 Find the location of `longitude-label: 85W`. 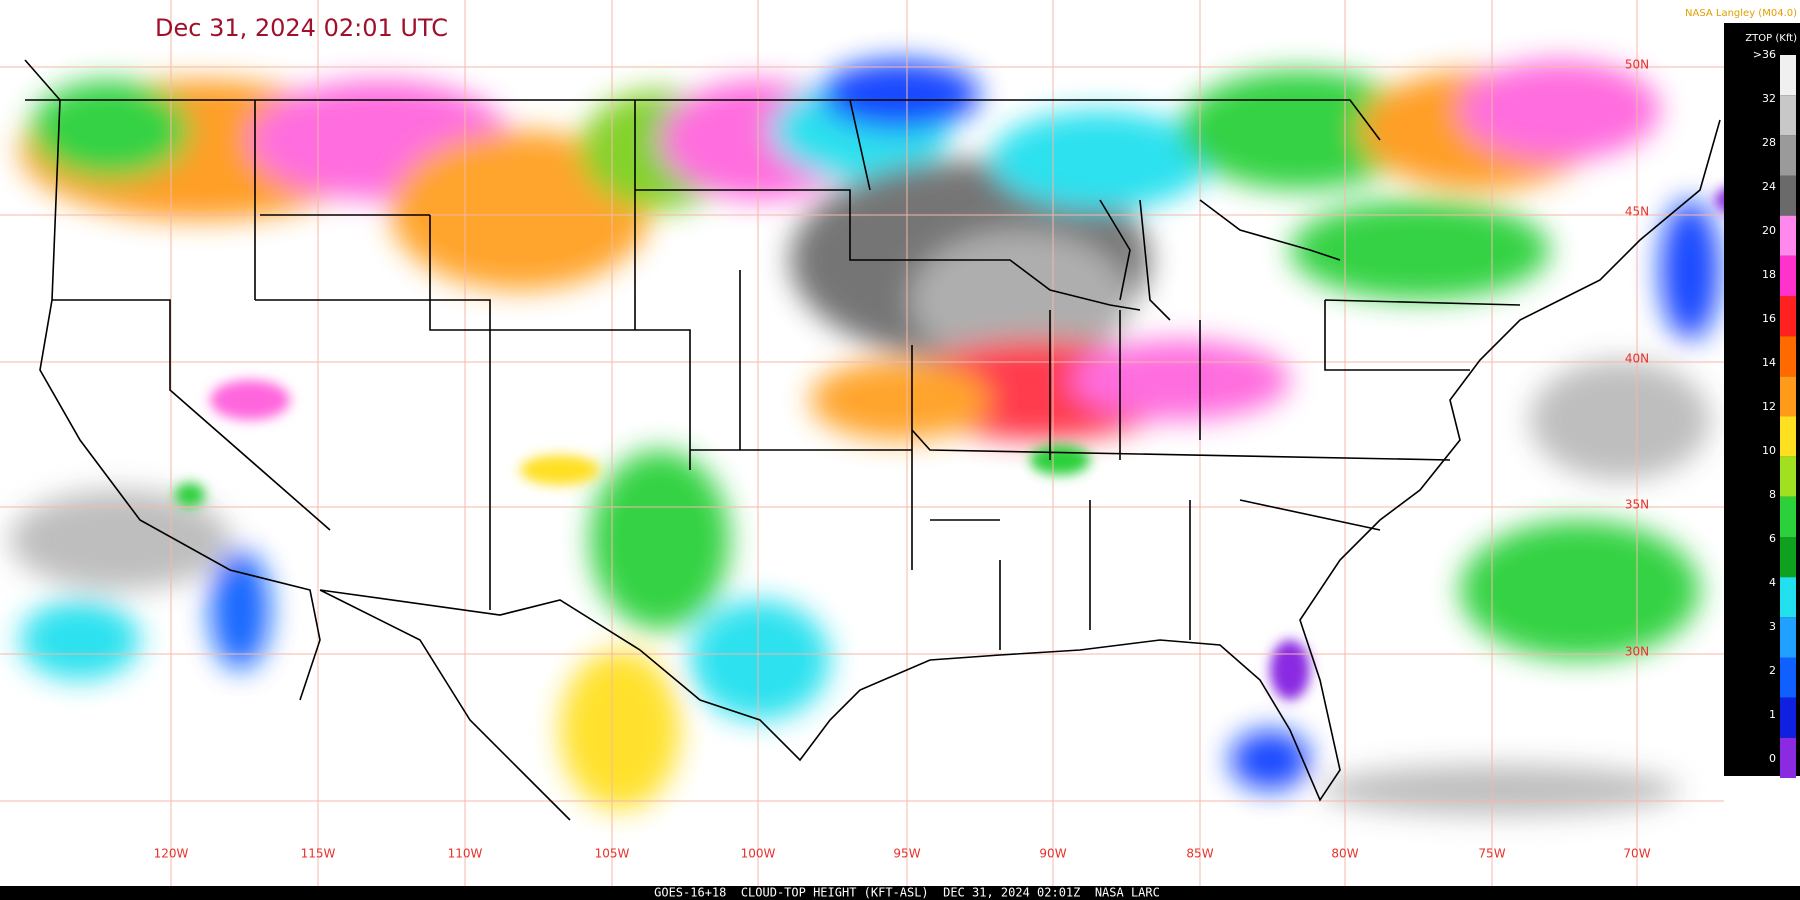

longitude-label: 85W is located at coordinates (1199, 854).